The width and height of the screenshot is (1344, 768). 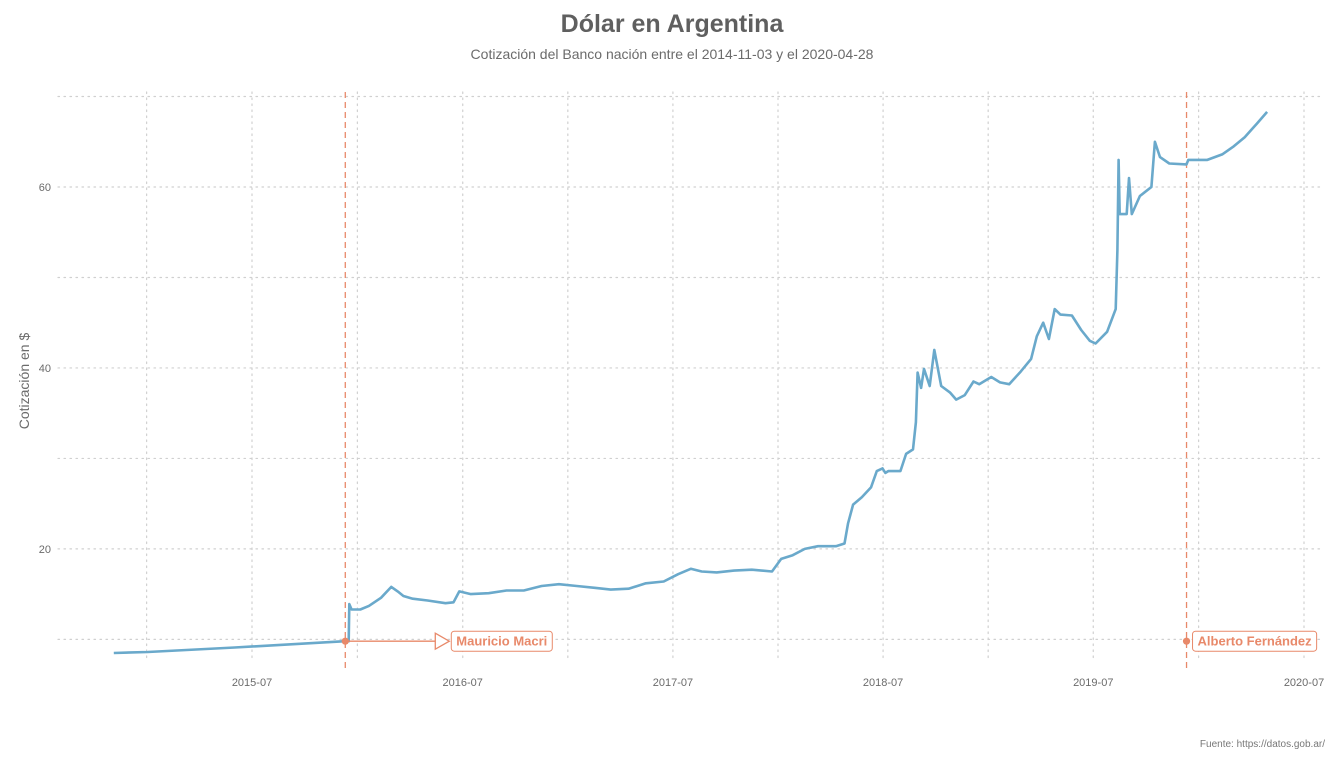 I want to click on x-tick-label: 2016-07, so click(x=463, y=683).